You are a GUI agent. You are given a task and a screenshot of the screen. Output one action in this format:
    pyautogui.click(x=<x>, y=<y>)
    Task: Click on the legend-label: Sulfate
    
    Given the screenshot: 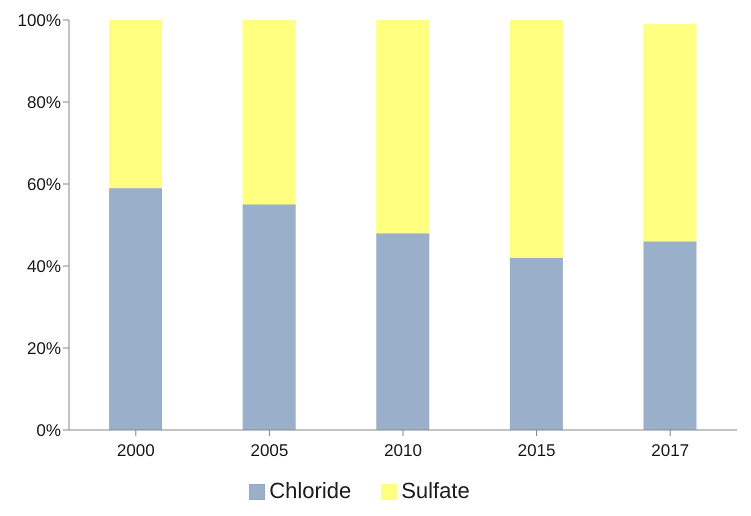 What is the action you would take?
    pyautogui.click(x=435, y=490)
    